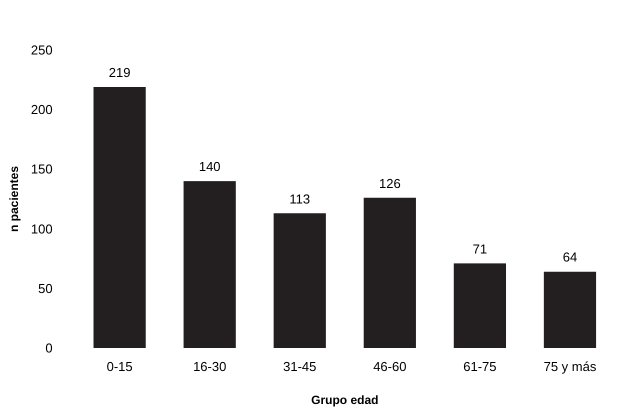 This screenshot has width=627, height=416. Describe the element at coordinates (299, 198) in the screenshot. I see `data-label: 113` at that location.